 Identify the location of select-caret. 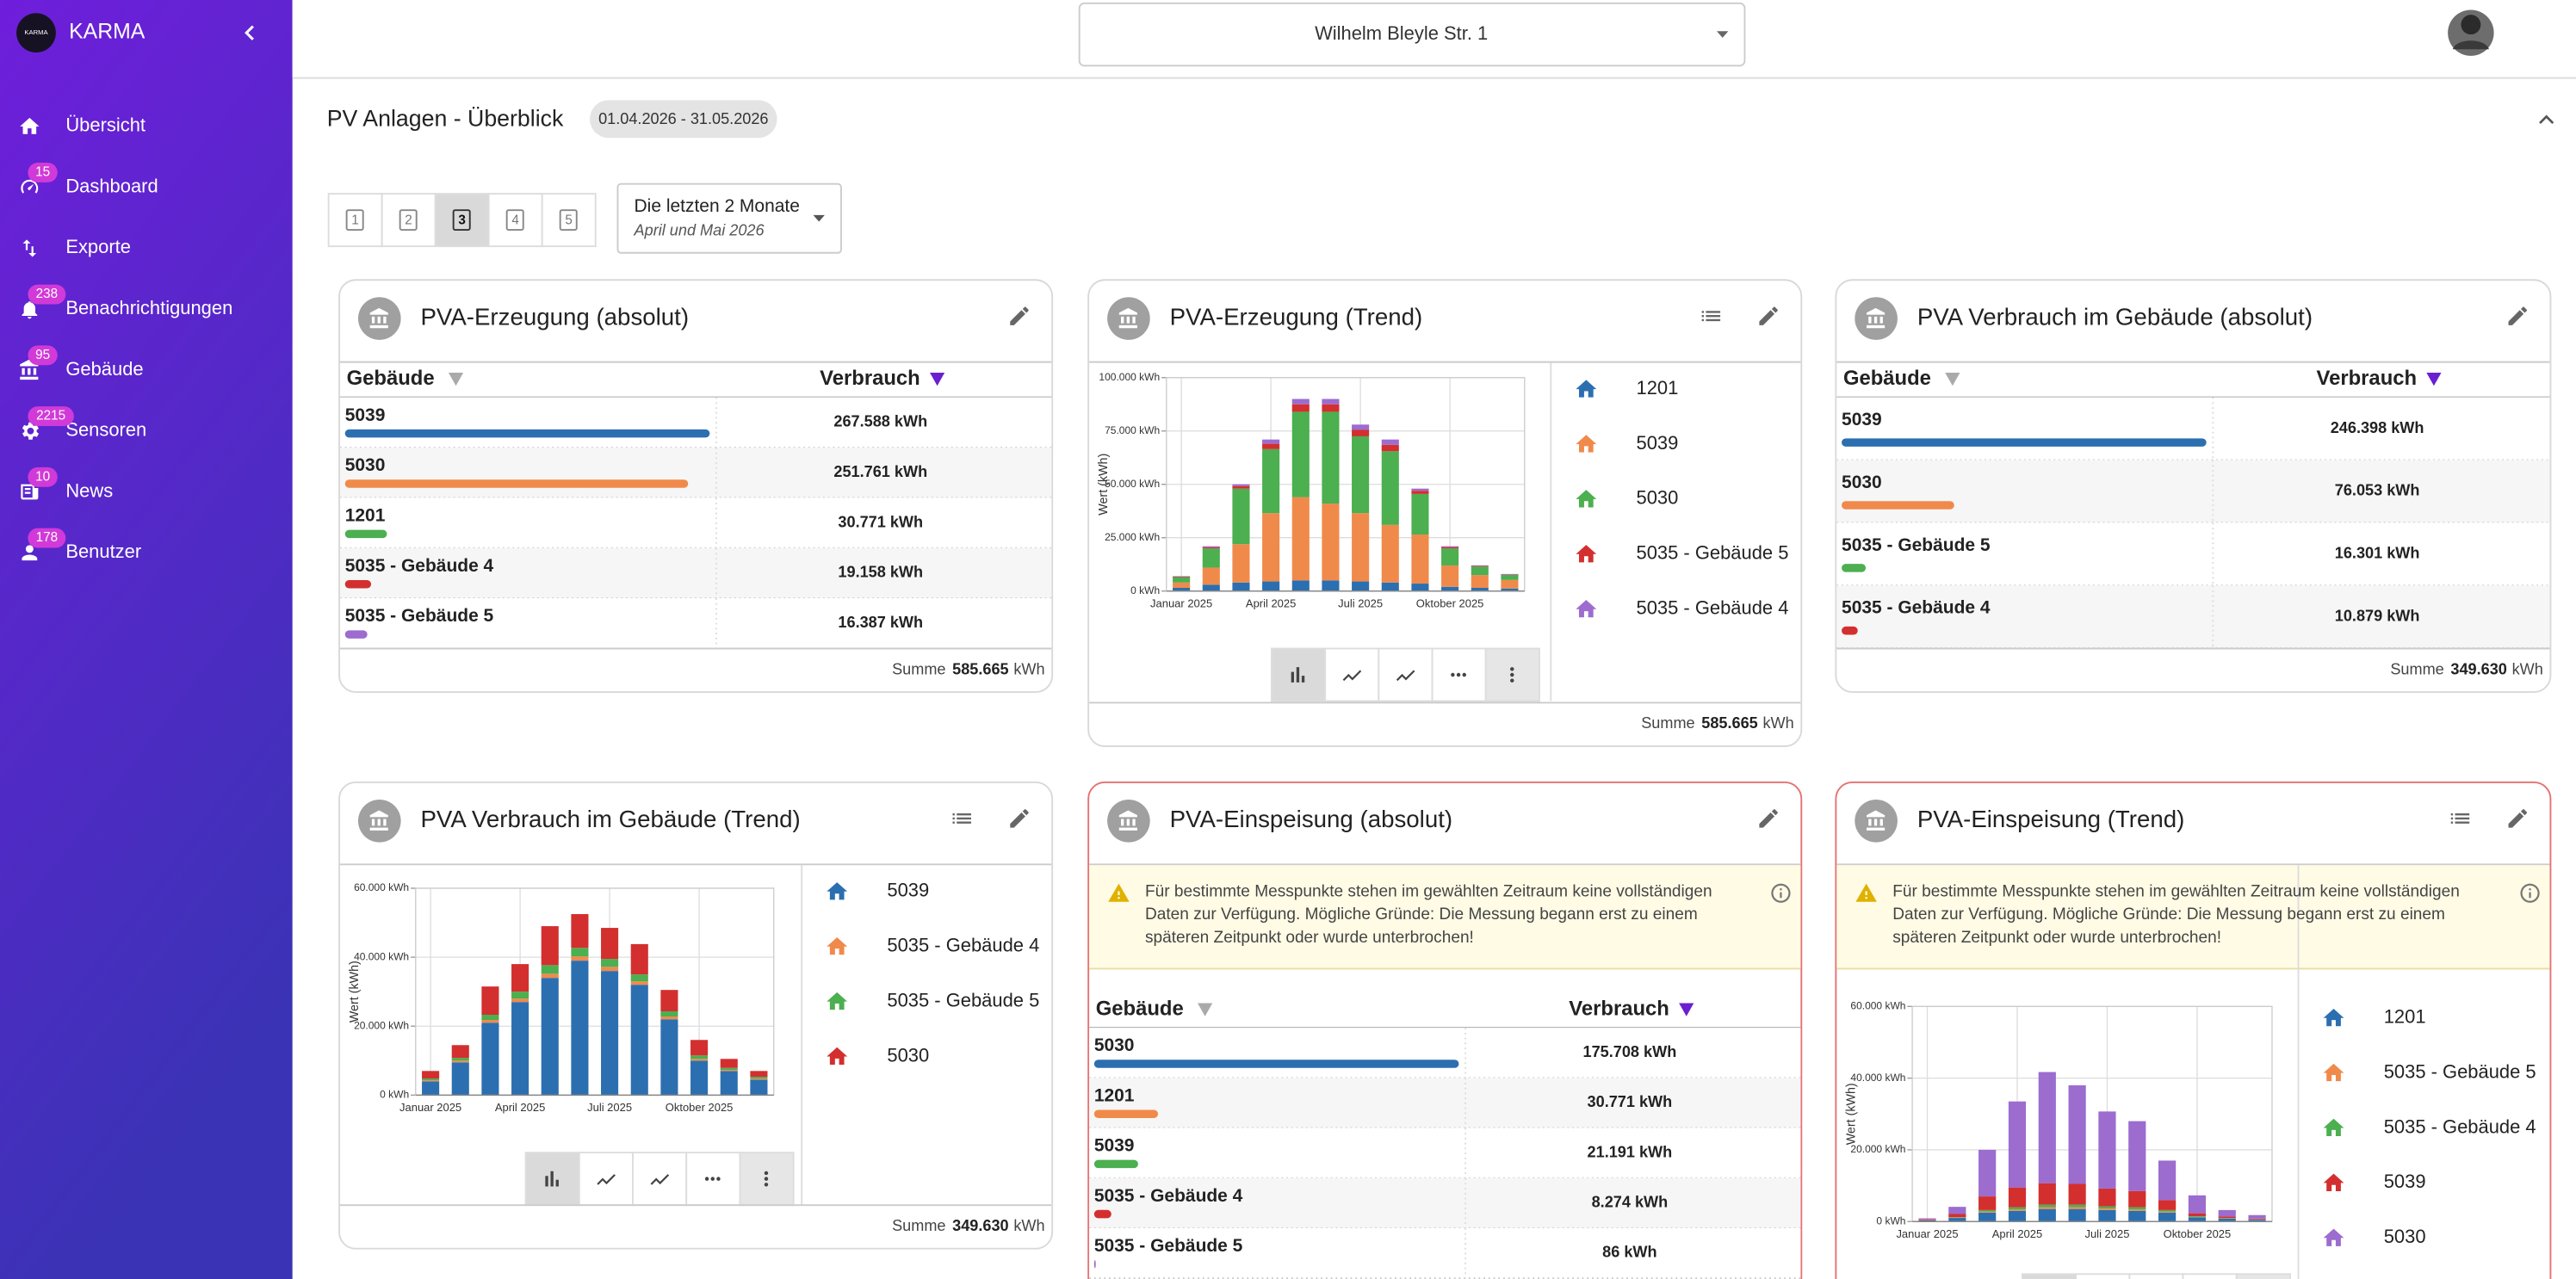
(1723, 35).